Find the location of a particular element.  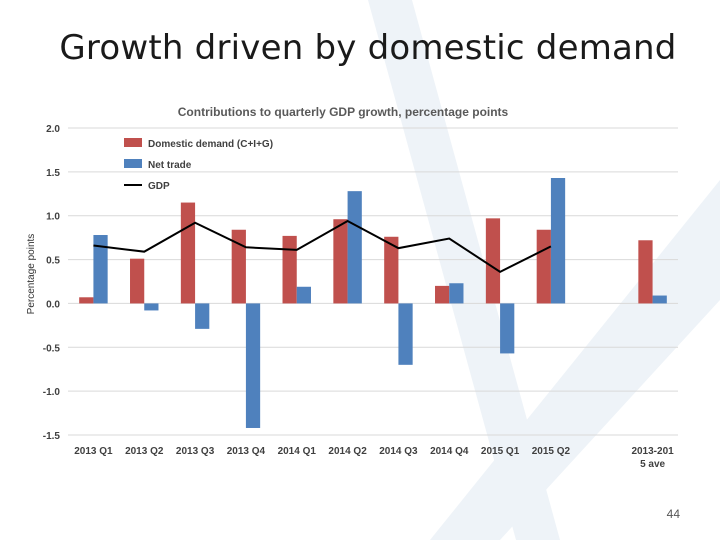

x-tick-label: 2014 Q1 is located at coordinates (297, 451).